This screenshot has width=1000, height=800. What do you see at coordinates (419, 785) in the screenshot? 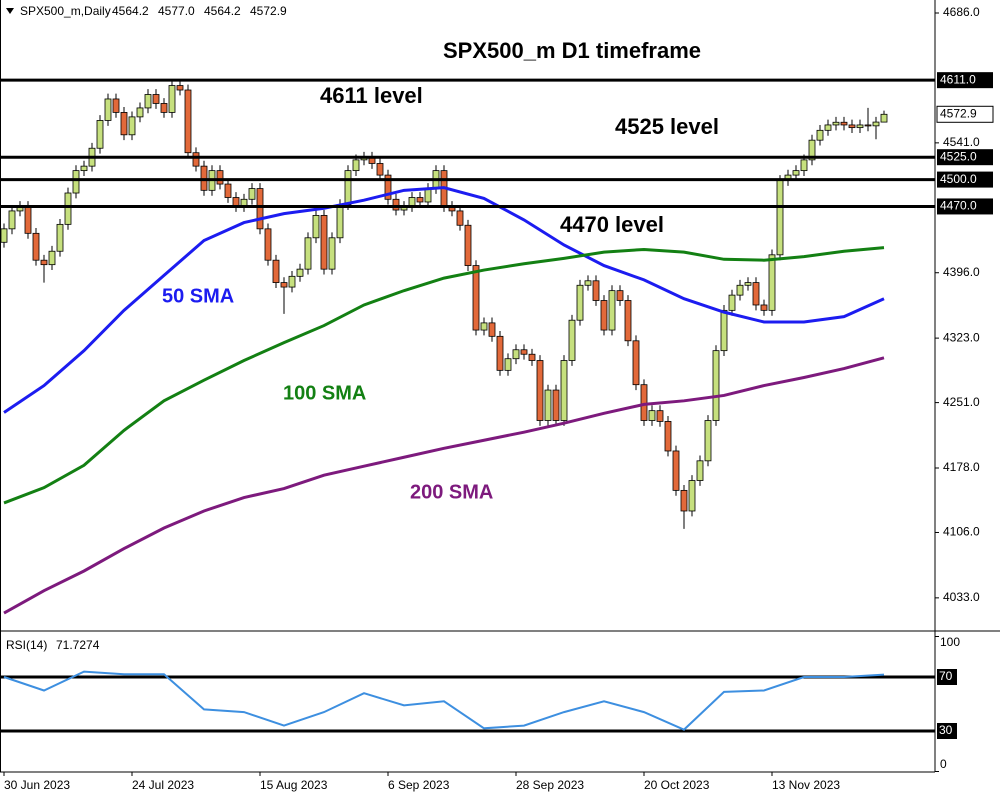
I see `x-tick-label: 6 Sep 2023` at bounding box center [419, 785].